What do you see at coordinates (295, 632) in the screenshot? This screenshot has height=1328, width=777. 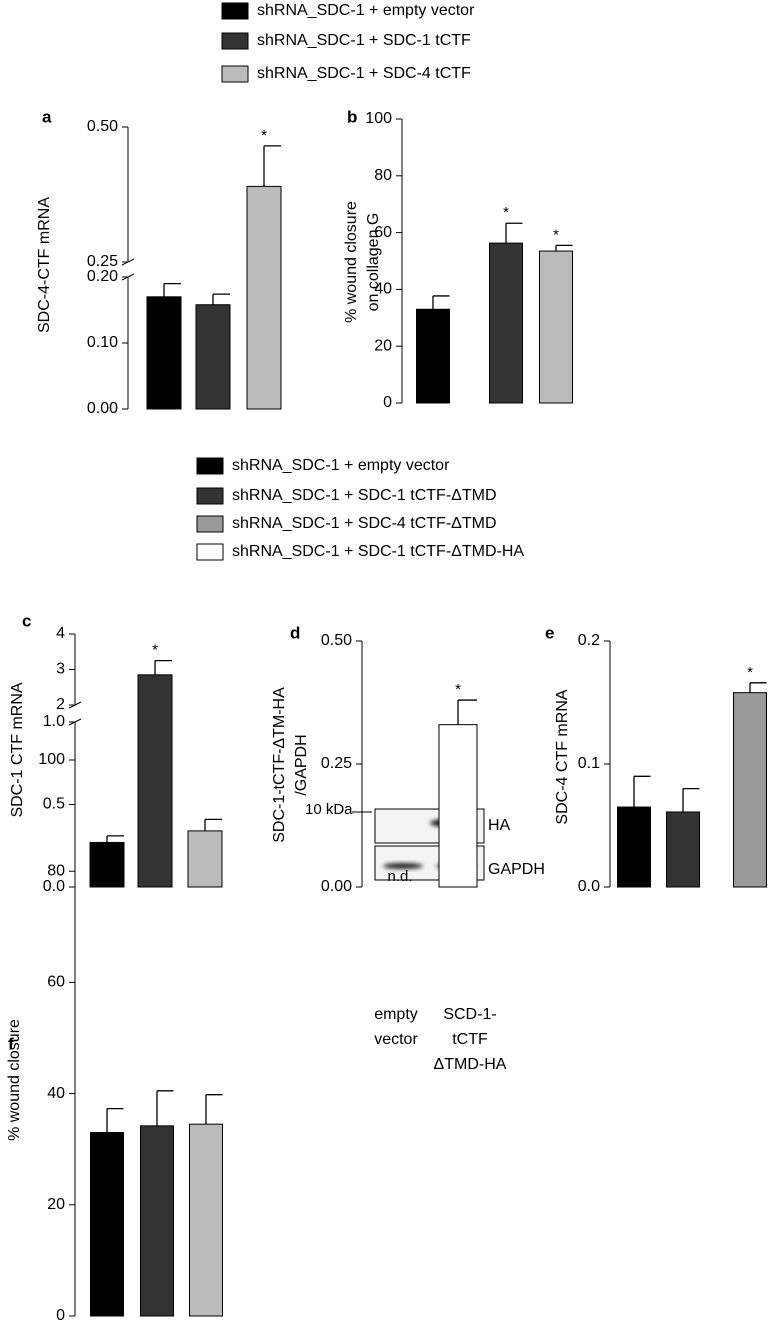 I see `panel-letter: d` at bounding box center [295, 632].